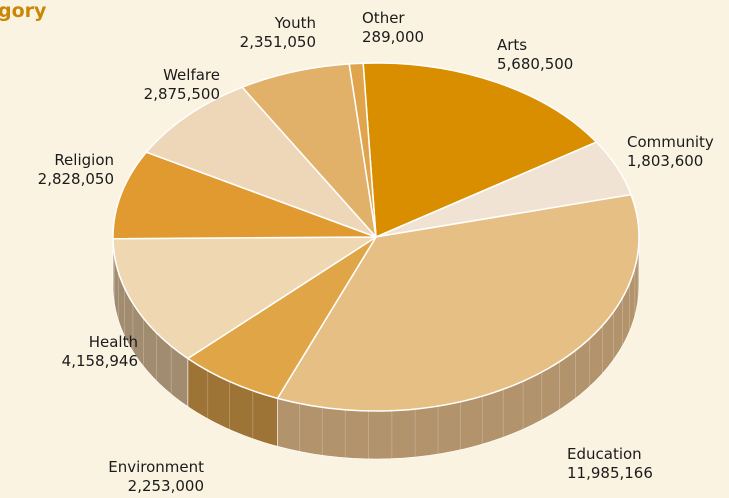  I want to click on pie-slice-arts, so click(480, 150).